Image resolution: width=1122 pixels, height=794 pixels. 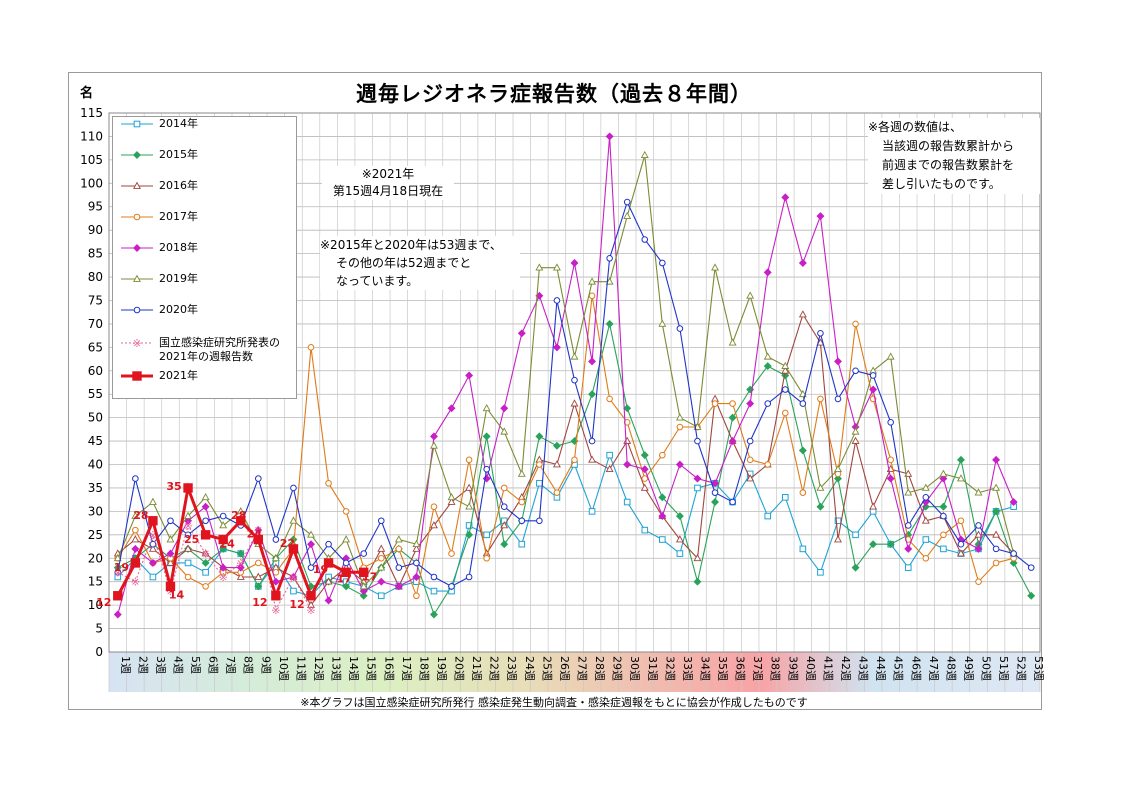 What do you see at coordinates (158, 124) in the screenshot?
I see `legend-item-0: 2014年` at bounding box center [158, 124].